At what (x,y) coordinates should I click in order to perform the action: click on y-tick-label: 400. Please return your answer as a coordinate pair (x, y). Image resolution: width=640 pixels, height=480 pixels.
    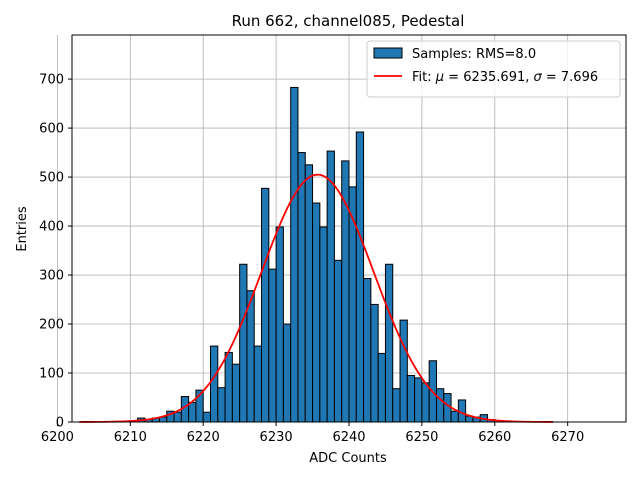
    Looking at the image, I should click on (51, 227).